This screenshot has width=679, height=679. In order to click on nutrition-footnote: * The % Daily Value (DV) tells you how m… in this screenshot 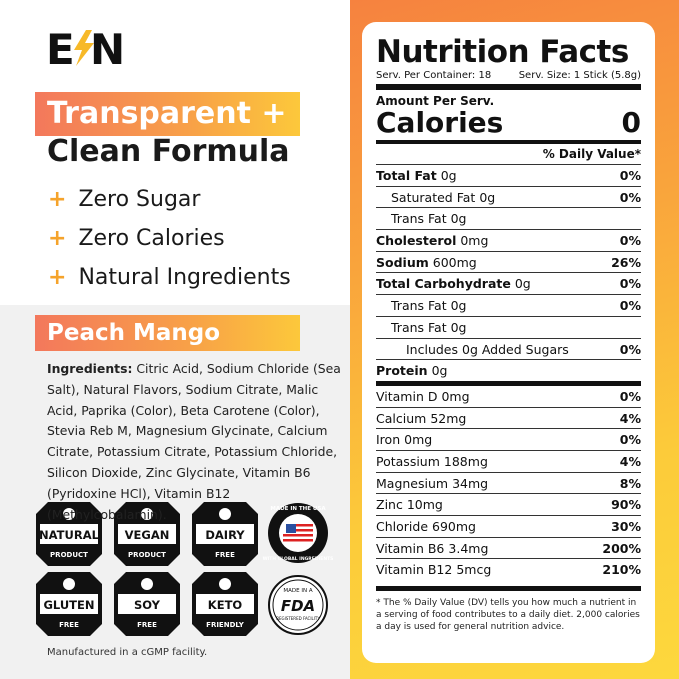, I will do `click(508, 609)`.